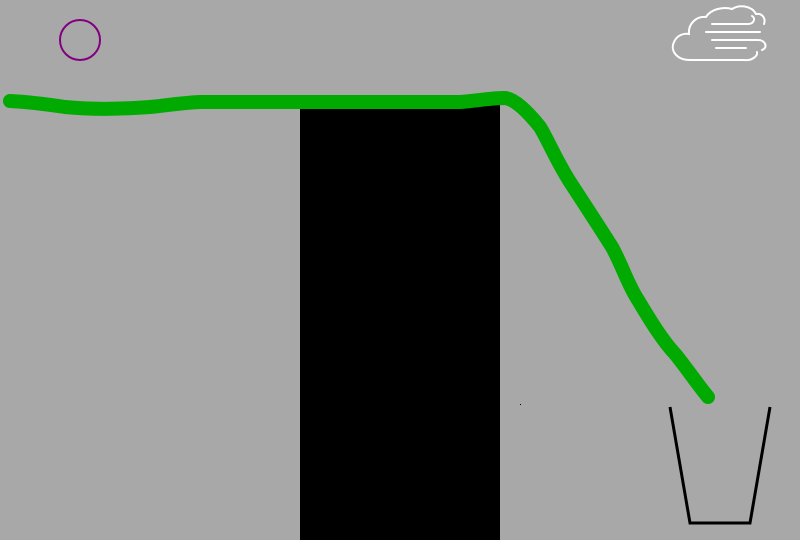  I want to click on wind-cloud-icon, so click(719, 33).